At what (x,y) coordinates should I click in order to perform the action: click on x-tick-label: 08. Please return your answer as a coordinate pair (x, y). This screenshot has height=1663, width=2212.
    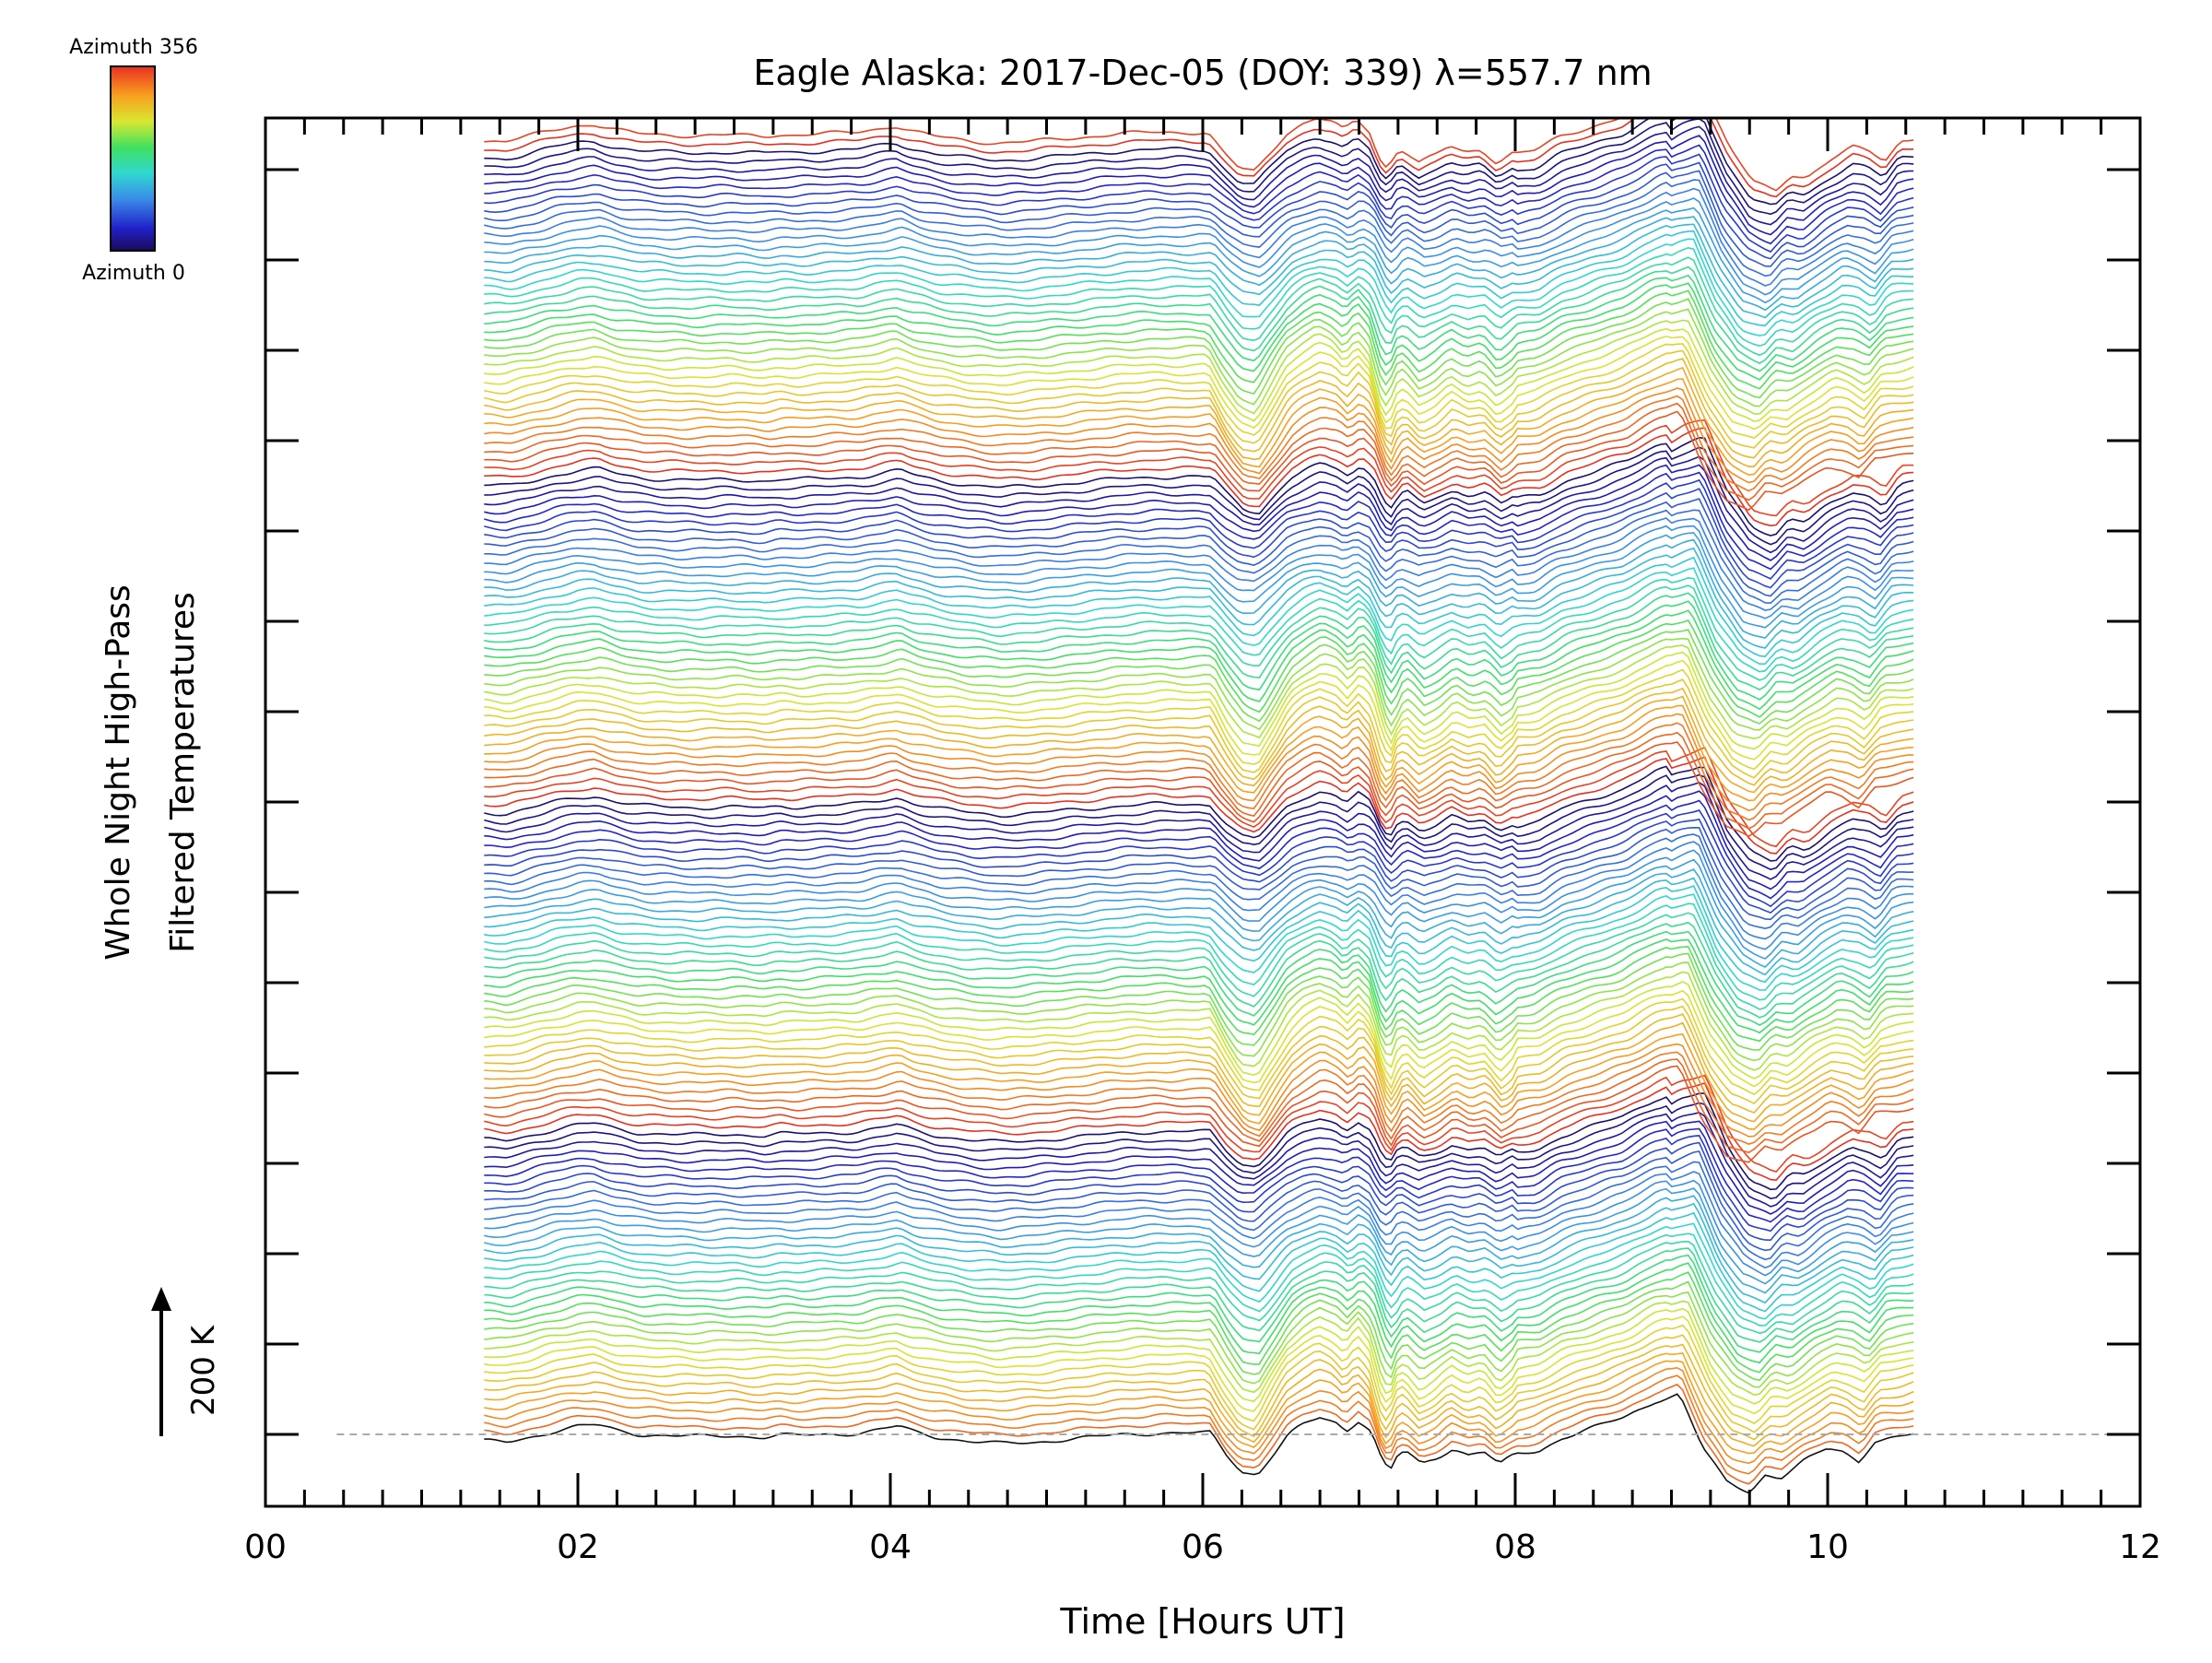
    Looking at the image, I should click on (1515, 1547).